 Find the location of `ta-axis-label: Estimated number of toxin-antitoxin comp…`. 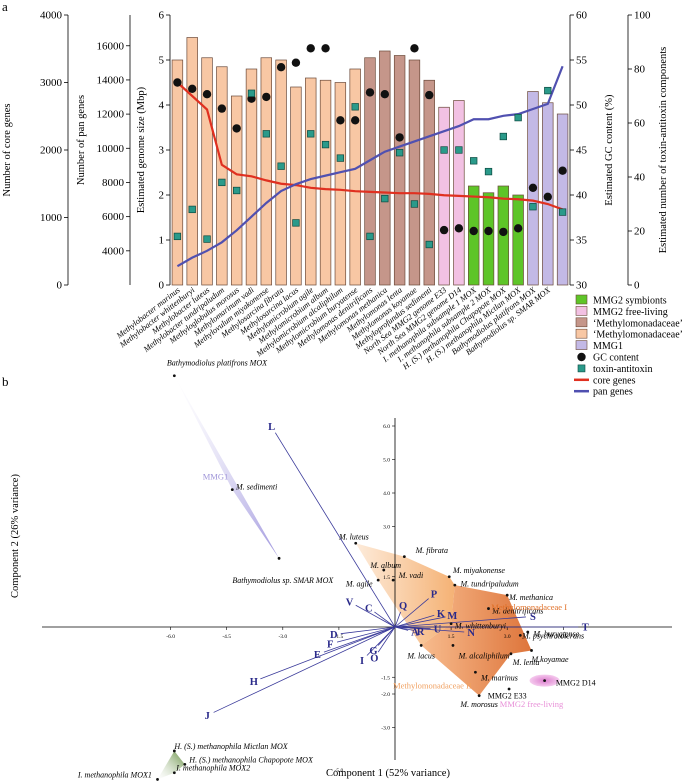

ta-axis-label: Estimated number of toxin-antitoxin comp… is located at coordinates (663, 150).